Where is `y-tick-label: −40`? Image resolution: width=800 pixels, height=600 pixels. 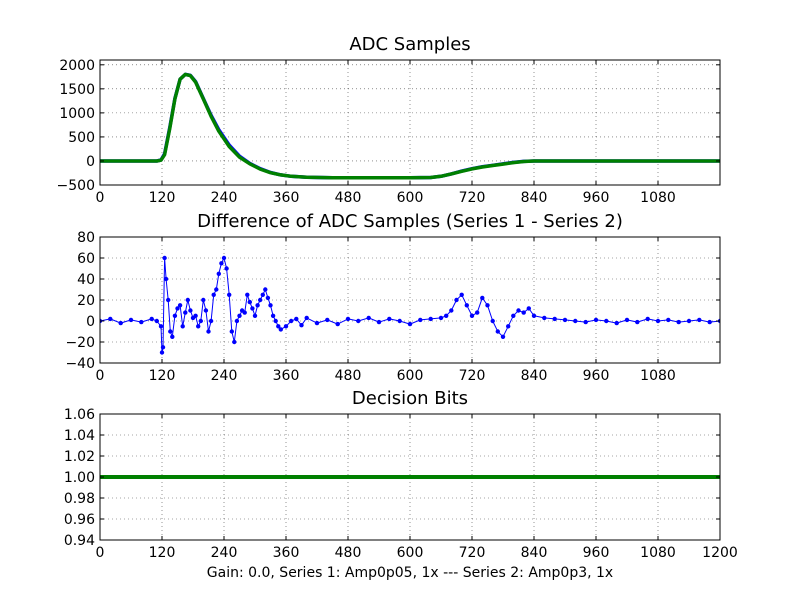
y-tick-label: −40 is located at coordinates (80, 364).